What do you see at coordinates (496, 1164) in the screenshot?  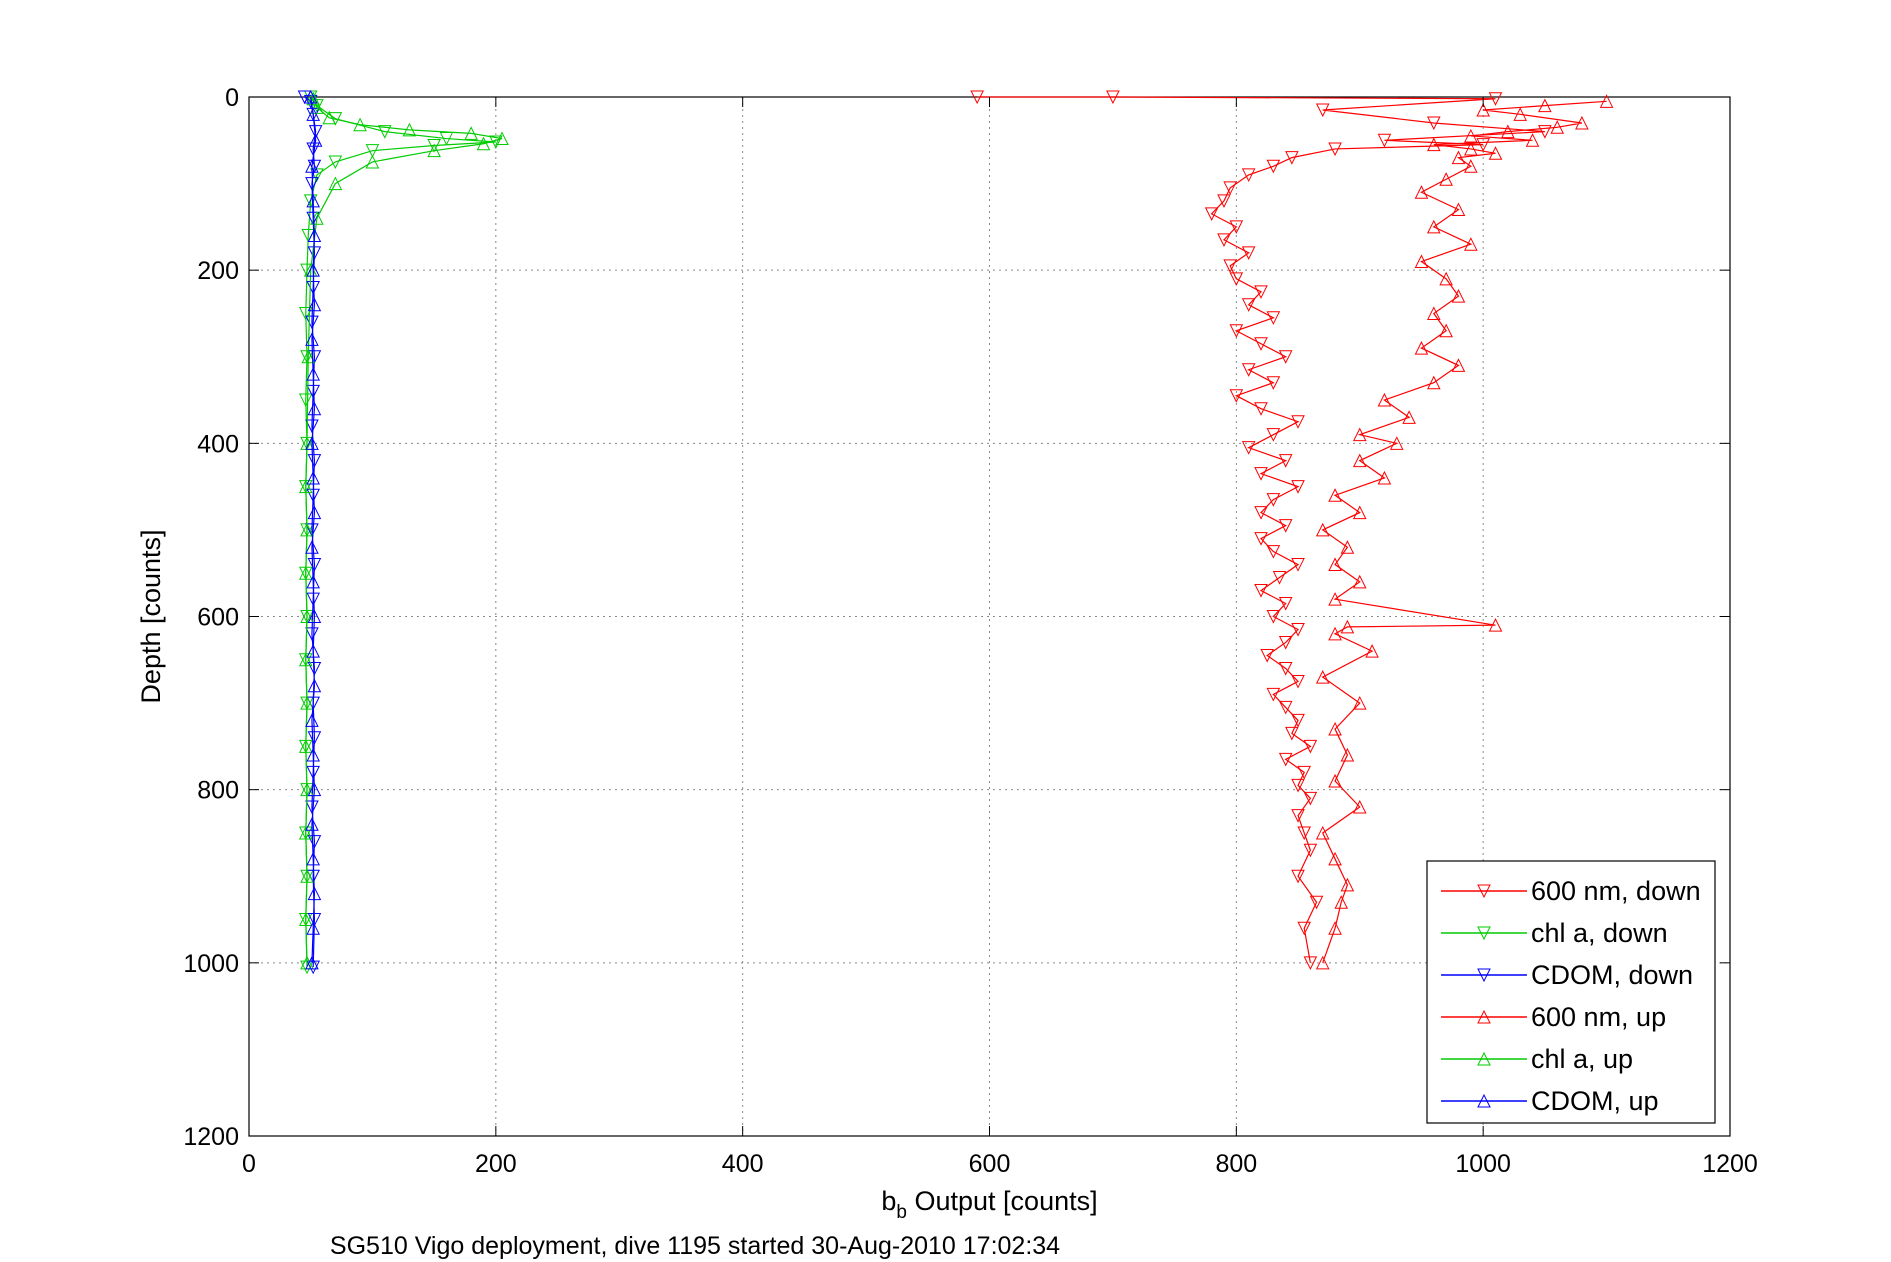 I see `x-tick-label: 200` at bounding box center [496, 1164].